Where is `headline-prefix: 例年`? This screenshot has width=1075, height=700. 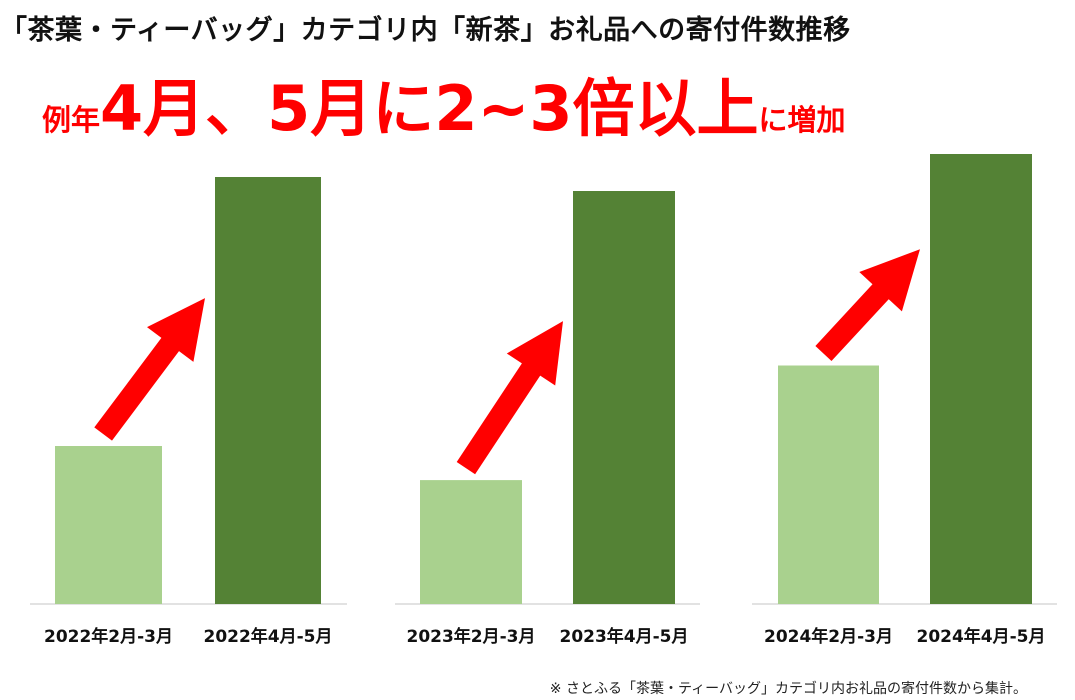 headline-prefix: 例年 is located at coordinates (71, 120).